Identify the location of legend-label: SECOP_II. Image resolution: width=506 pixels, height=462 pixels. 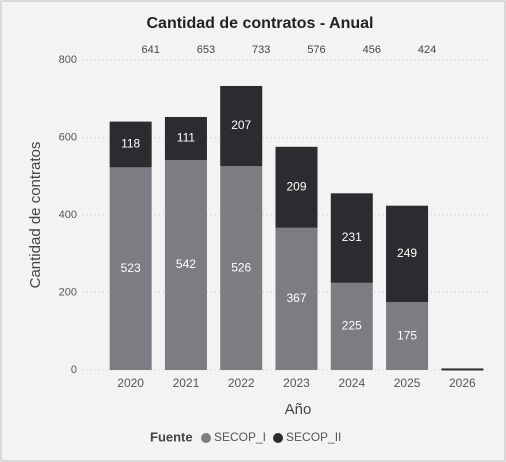
(313, 437).